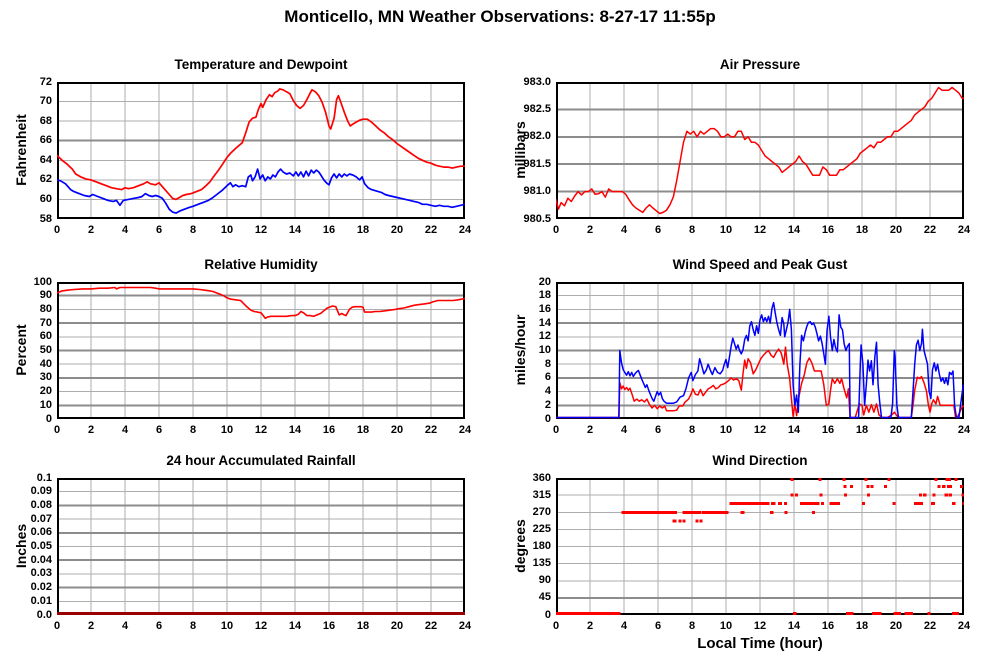 The image size is (1000, 663). I want to click on y-tick-label: 0.05, so click(41, 546).